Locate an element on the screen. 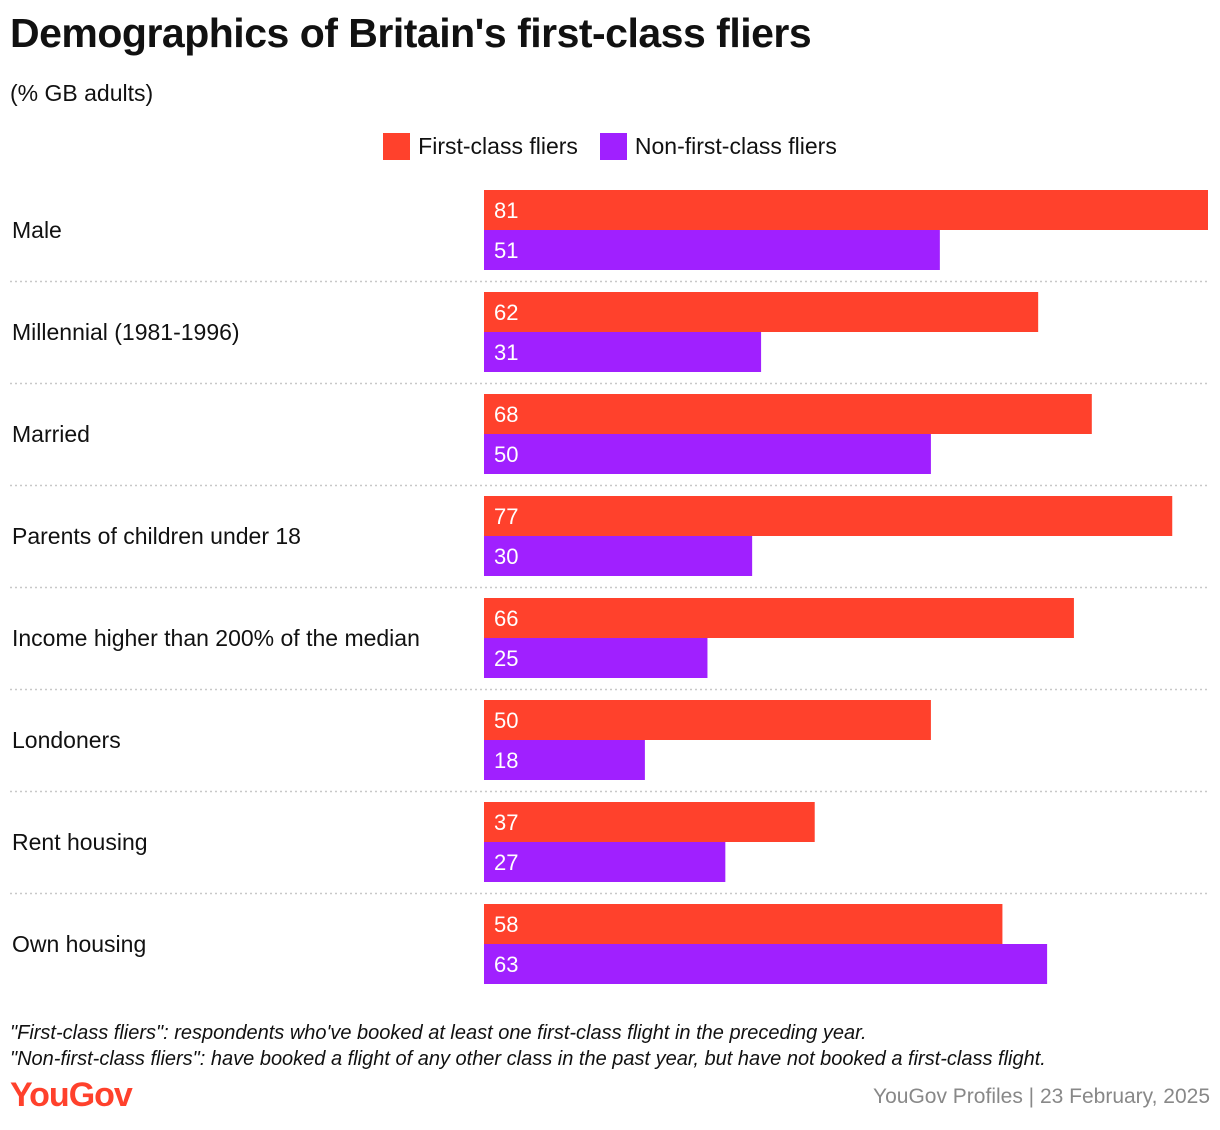  bar-value-label: 81 is located at coordinates (506, 210).